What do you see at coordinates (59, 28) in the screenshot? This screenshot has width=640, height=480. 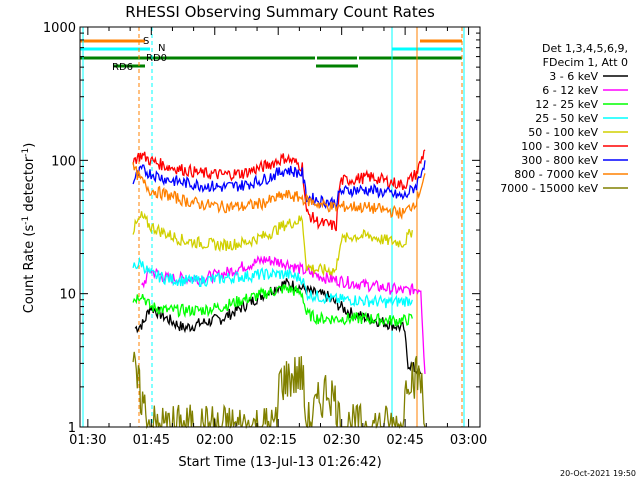 I see `y-tick-label-3: 1000` at bounding box center [59, 28].